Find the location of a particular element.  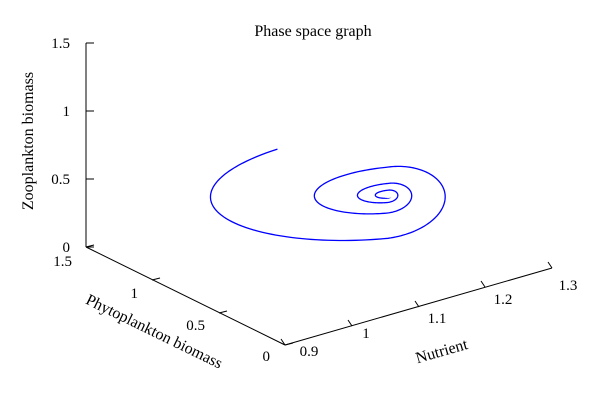

x-tick-label-12: 1.2 is located at coordinates (503, 300).